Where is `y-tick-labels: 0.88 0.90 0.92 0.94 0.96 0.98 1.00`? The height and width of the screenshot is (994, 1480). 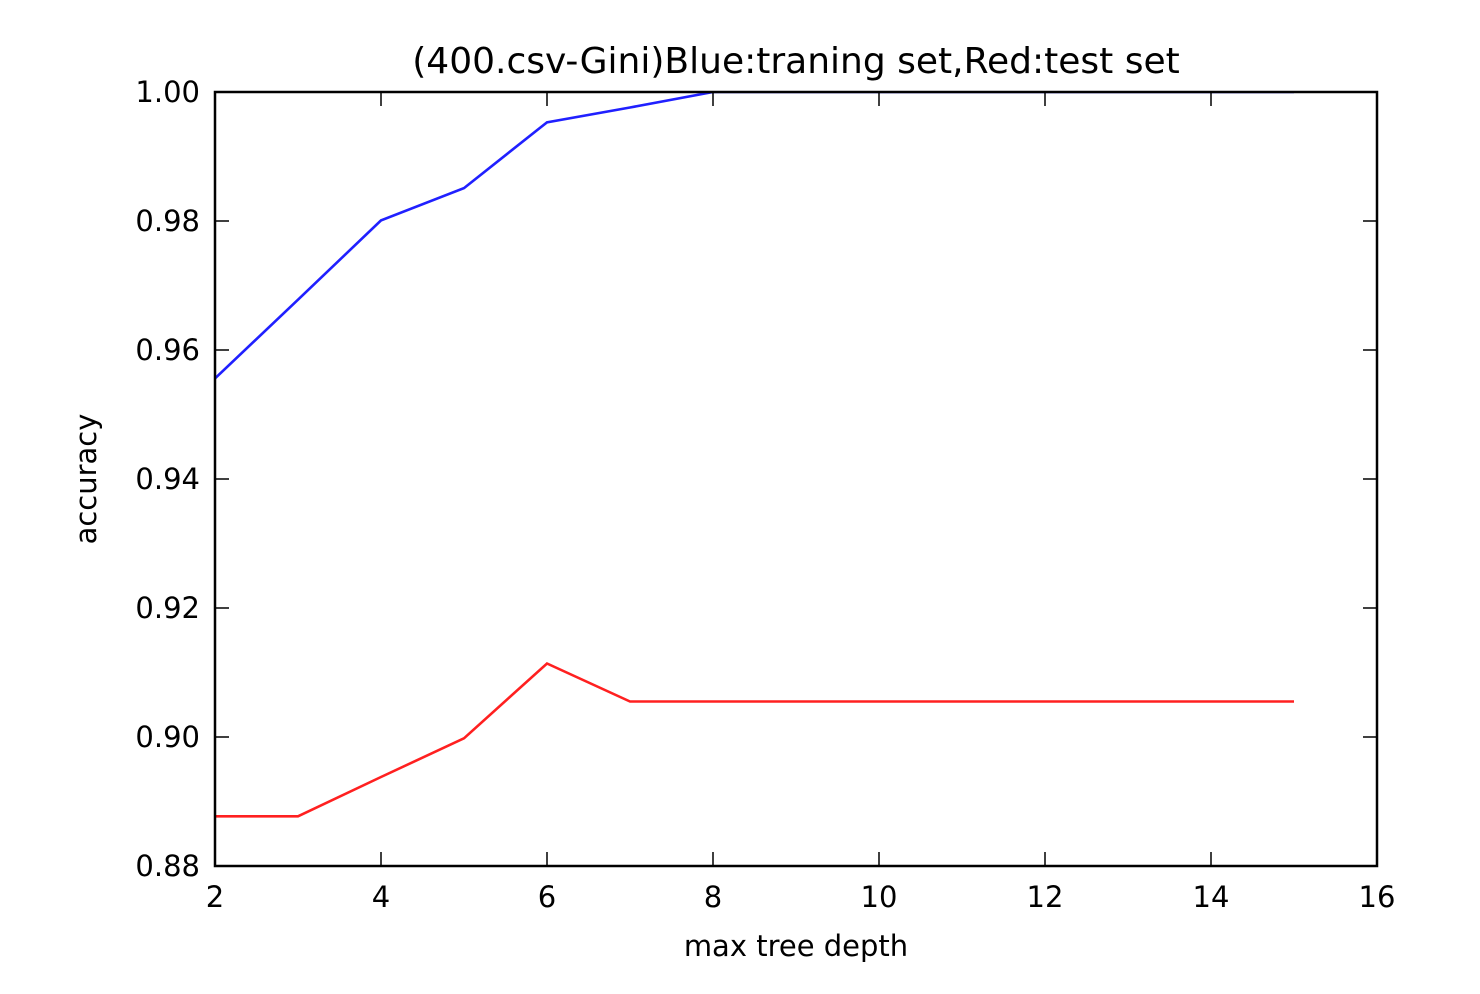
y-tick-labels: 0.88 0.90 0.92 0.94 0.96 0.98 1.00 is located at coordinates (167, 479).